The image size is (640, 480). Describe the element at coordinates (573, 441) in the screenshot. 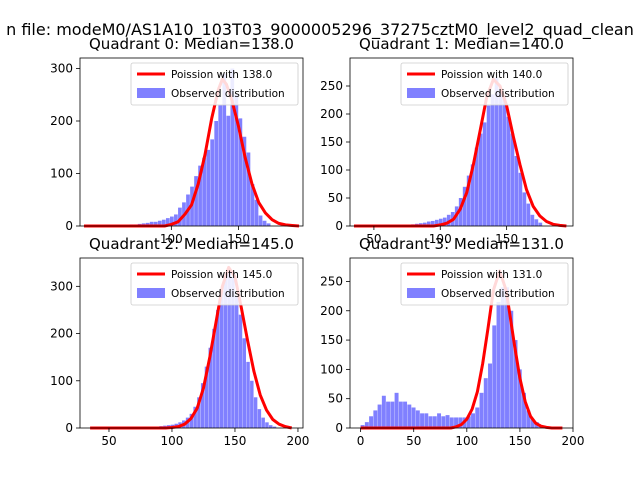

I see `x-tick-label: 200` at that location.